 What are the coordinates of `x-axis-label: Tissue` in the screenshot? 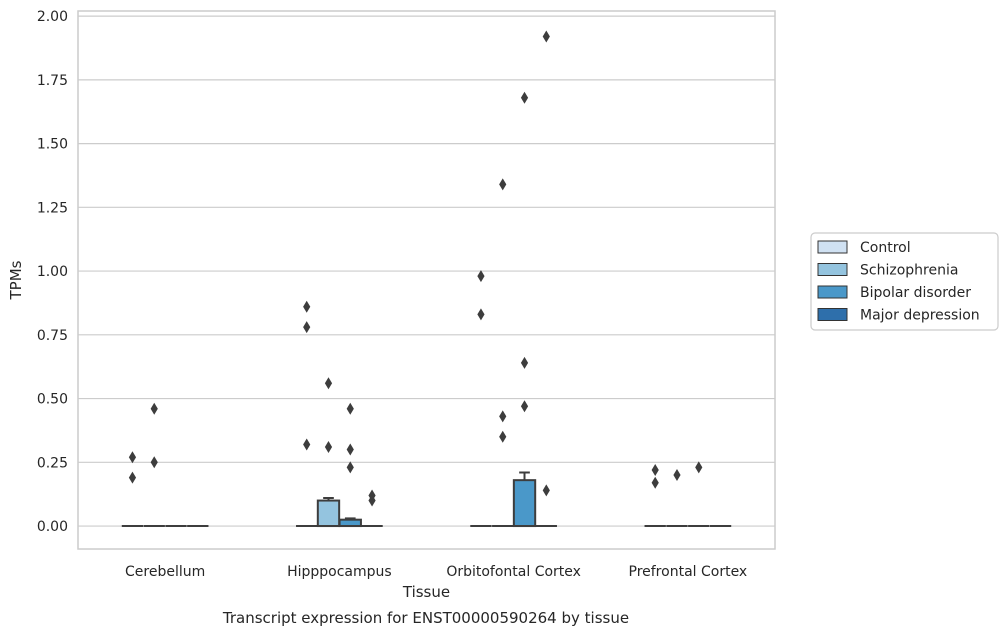 It's located at (426, 592).